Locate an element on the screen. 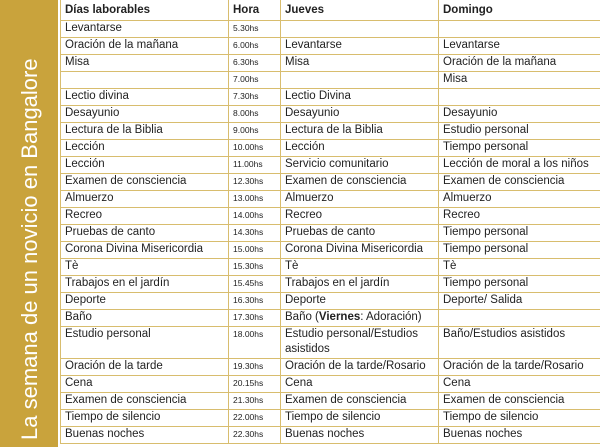 The image size is (600, 447). cell-text: : Adoración) is located at coordinates (391, 317).